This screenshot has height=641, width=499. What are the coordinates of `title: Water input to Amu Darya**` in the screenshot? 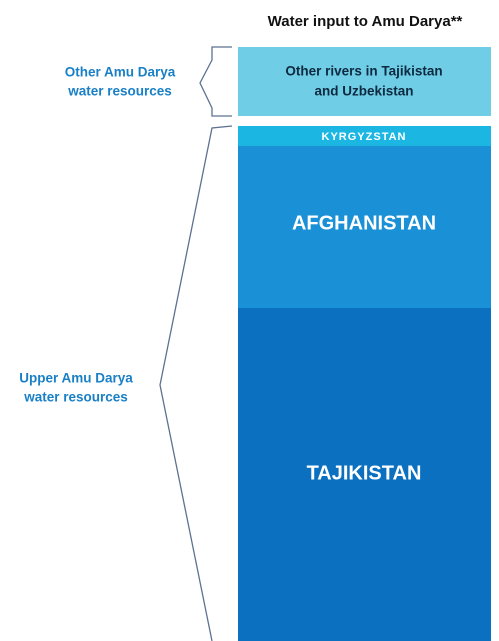 It's located at (365, 21).